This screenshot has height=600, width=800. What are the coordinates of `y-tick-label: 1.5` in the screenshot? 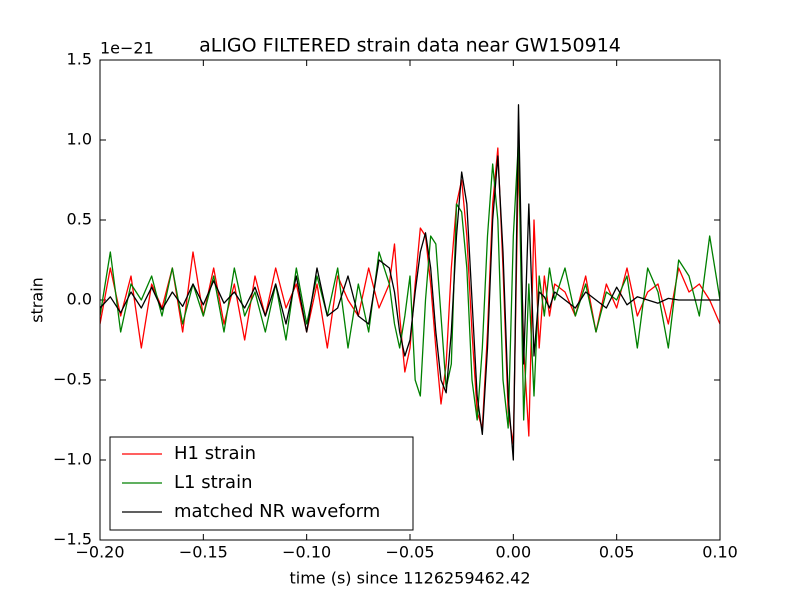 It's located at (79, 59).